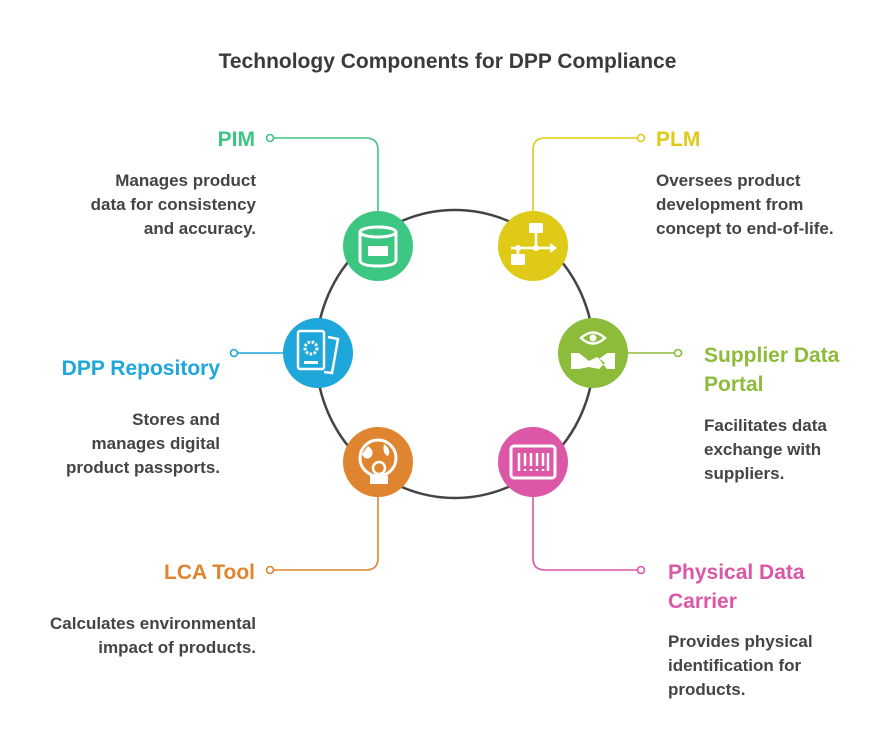 The image size is (895, 751). What do you see at coordinates (236, 139) in the screenshot?
I see `pim-heading: PIM` at bounding box center [236, 139].